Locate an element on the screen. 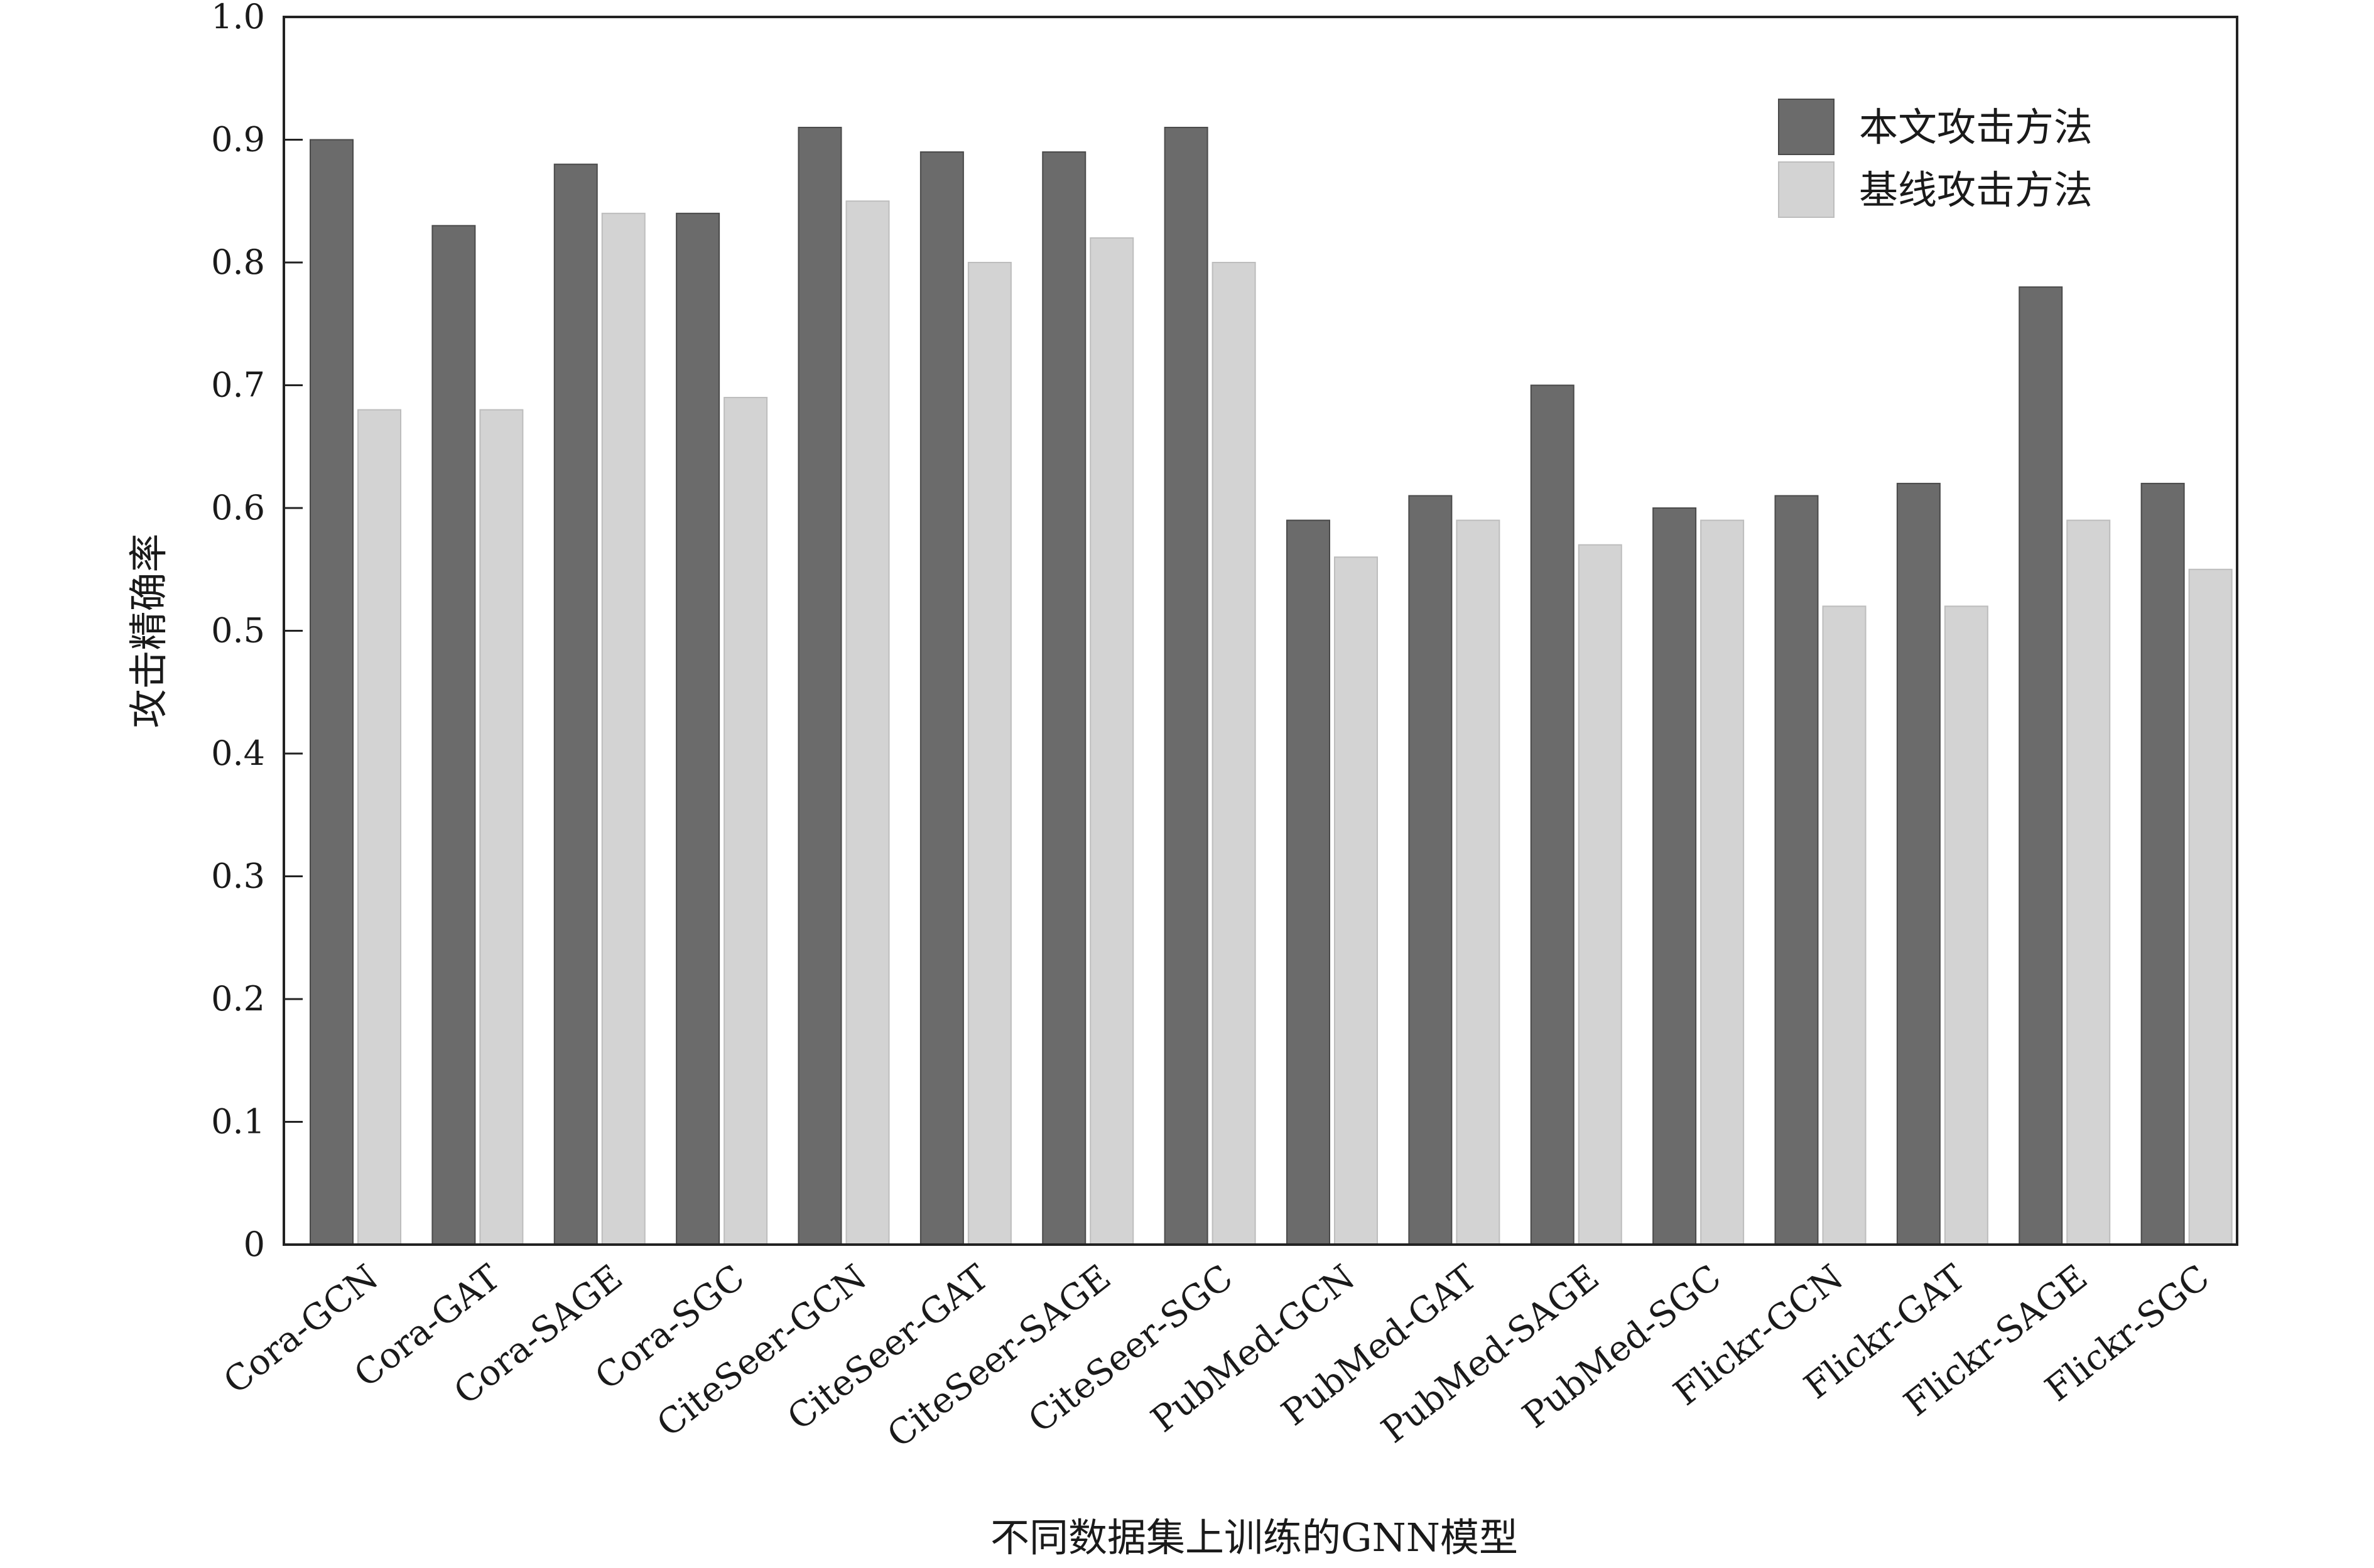  x-category-label: PubMed-SAGE is located at coordinates (1491, 1354).